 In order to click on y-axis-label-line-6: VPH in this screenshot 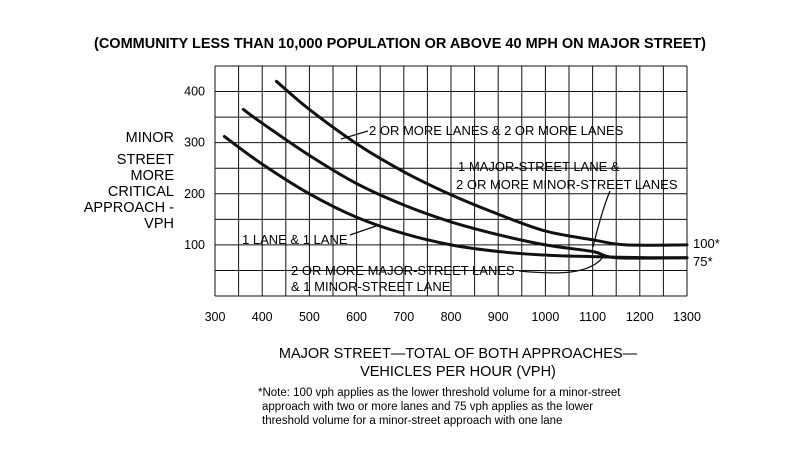, I will do `click(159, 224)`.